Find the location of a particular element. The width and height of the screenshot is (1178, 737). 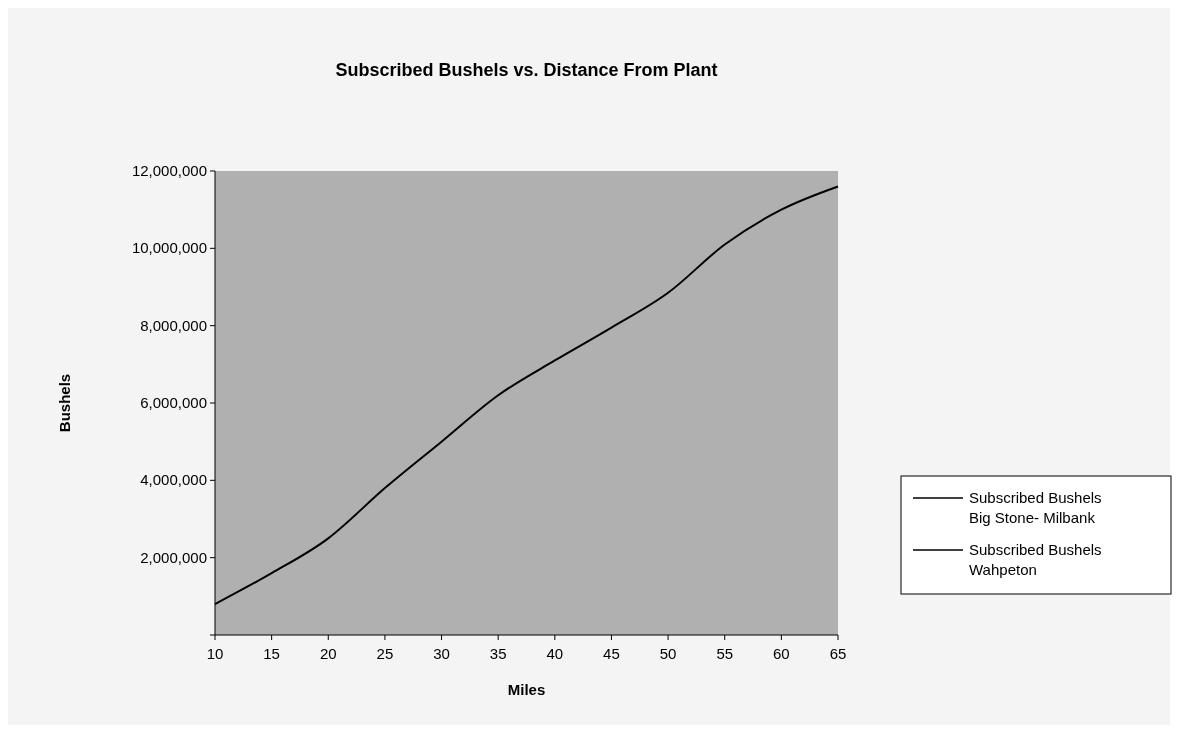

y-tick-label: 2,000,000 is located at coordinates (173, 557).